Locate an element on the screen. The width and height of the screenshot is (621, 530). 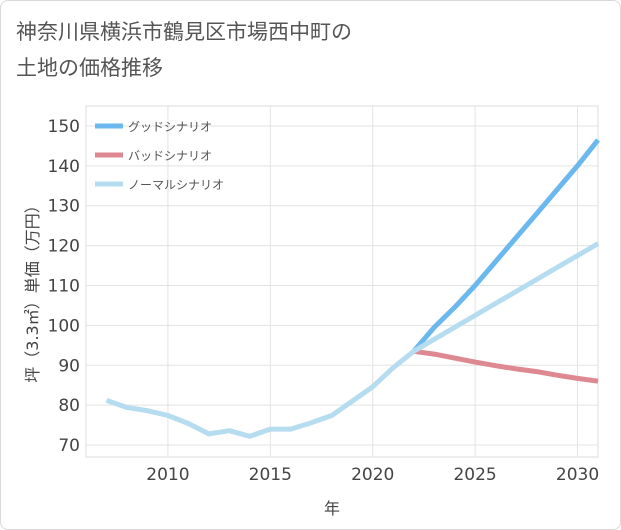
legend-label-2: バッドシナリオ is located at coordinates (170, 156).